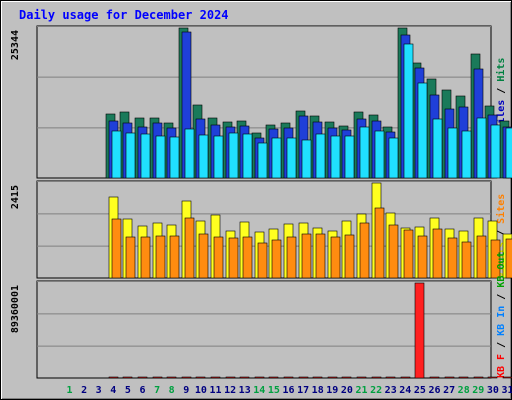 This screenshot has height=400, width=512. Describe the element at coordinates (478, 390) in the screenshot. I see `x-tick-label: 29` at that location.